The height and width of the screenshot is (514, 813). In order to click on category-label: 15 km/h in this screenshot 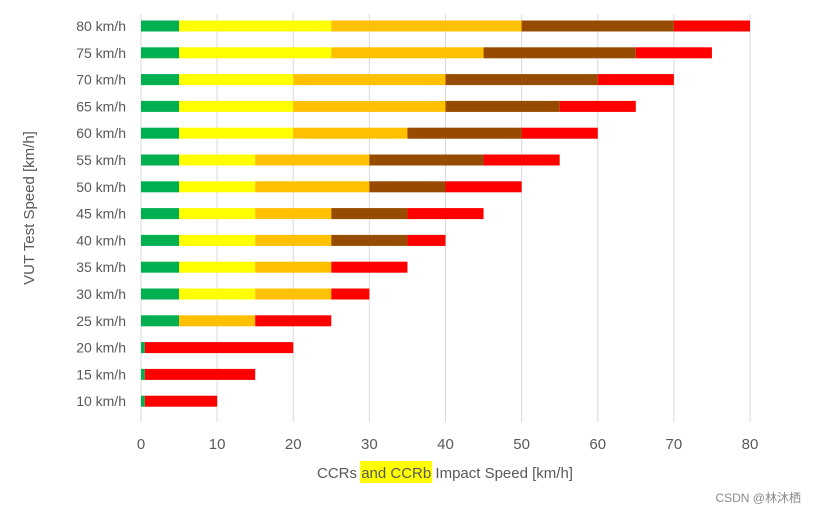, I will do `click(101, 374)`.